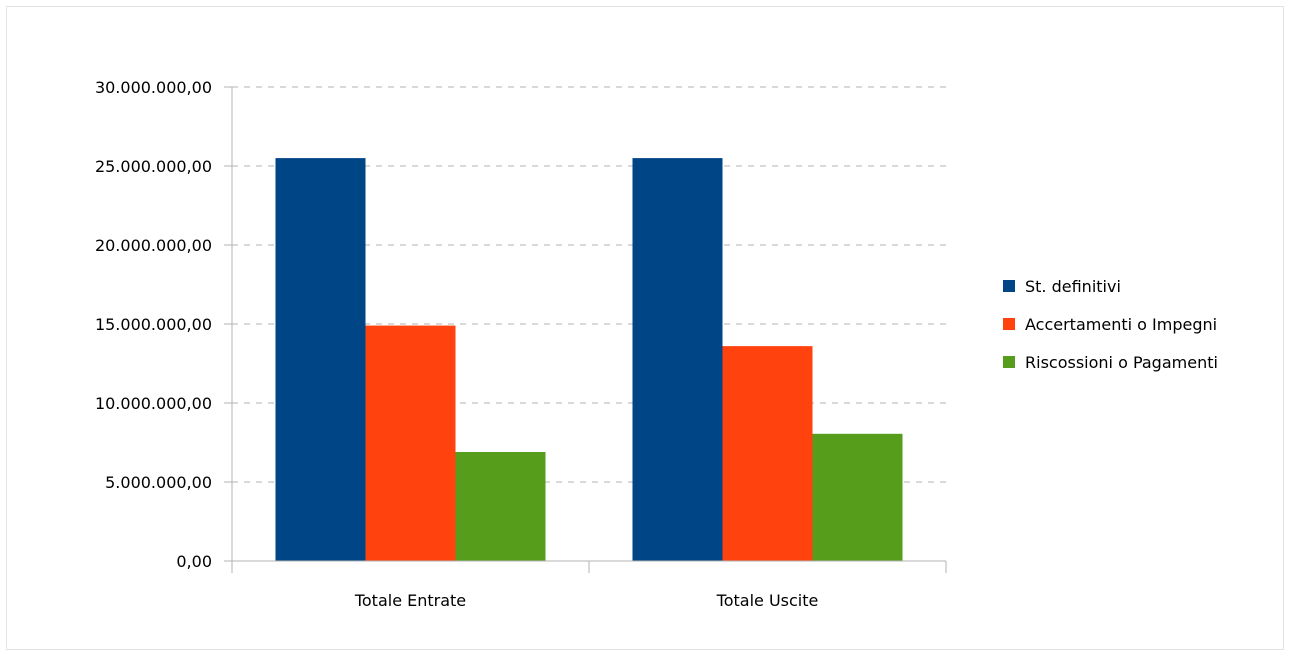 Image resolution: width=1291 pixels, height=657 pixels. I want to click on y-tick-label: 10.000.000,00, so click(153, 403).